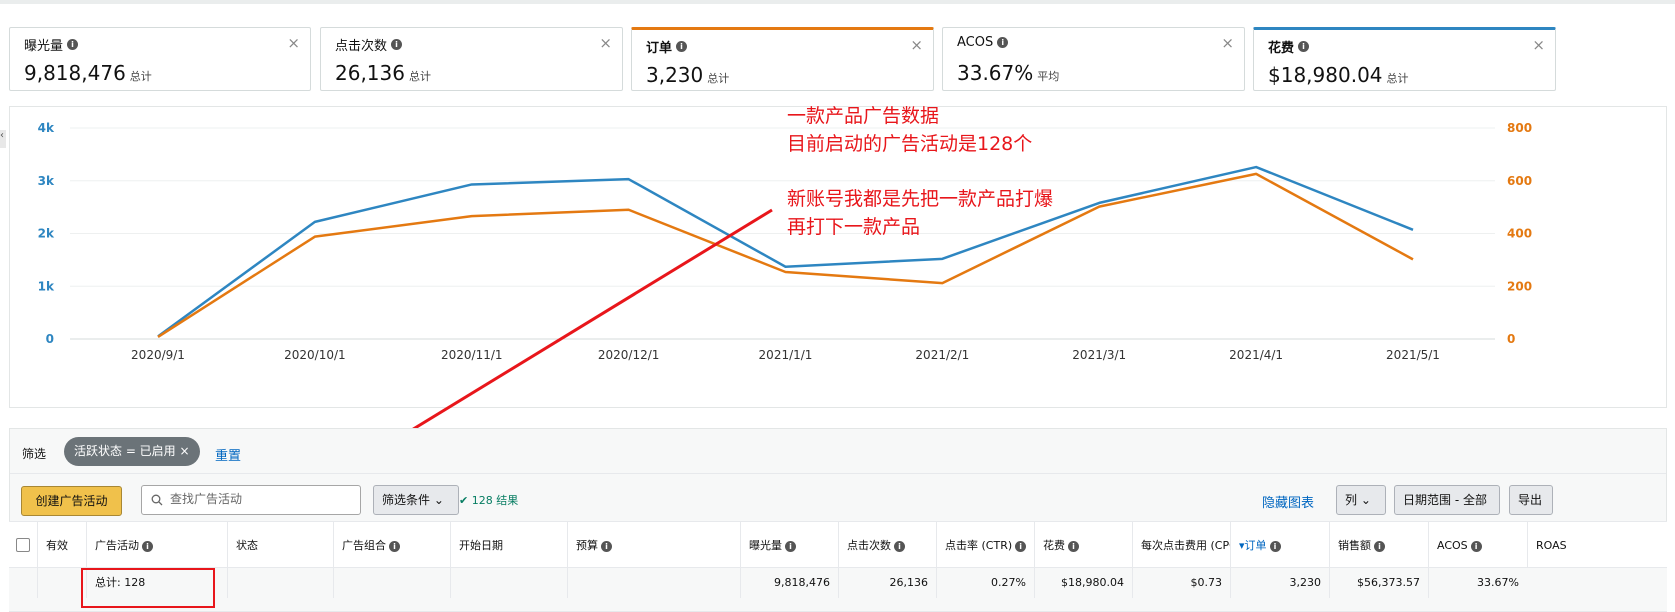 The width and height of the screenshot is (1675, 612). What do you see at coordinates (1242, 545) in the screenshot?
I see `sort-desc-icon: ▾` at bounding box center [1242, 545].